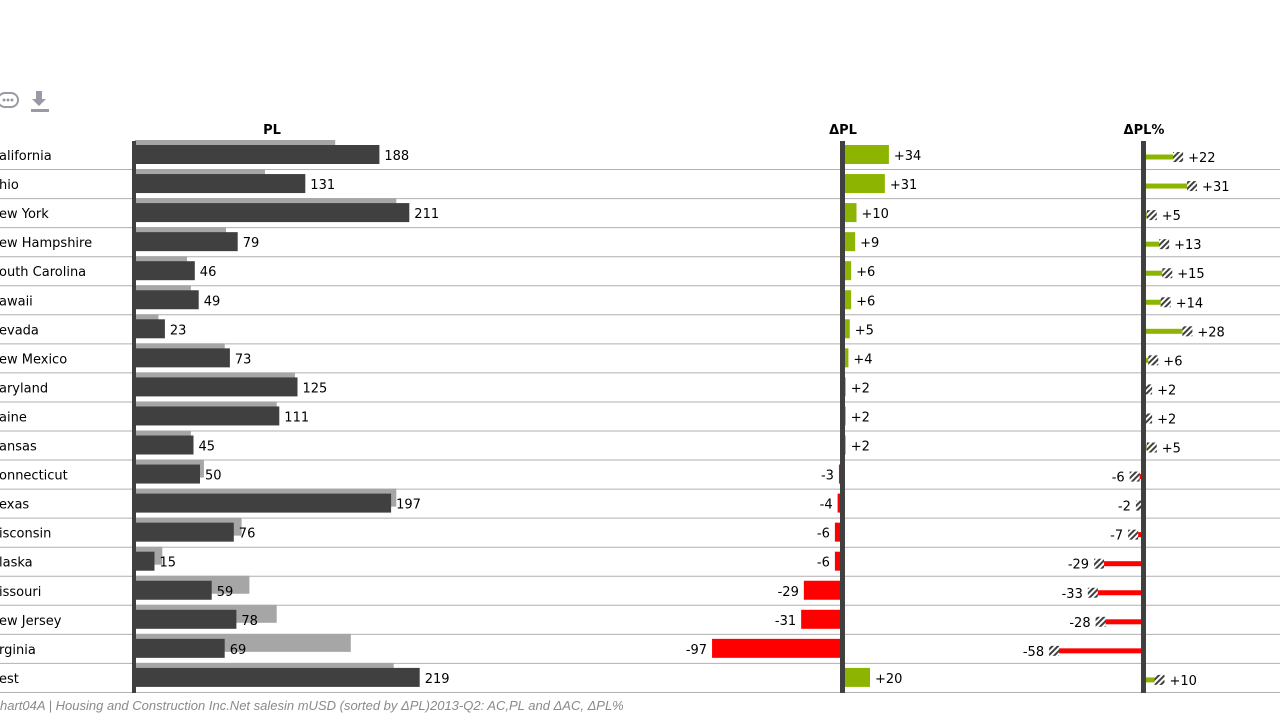 Image resolution: width=1280 pixels, height=720 pixels. What do you see at coordinates (1189, 303) in the screenshot?
I see `dplpct-value-label: +14` at bounding box center [1189, 303].